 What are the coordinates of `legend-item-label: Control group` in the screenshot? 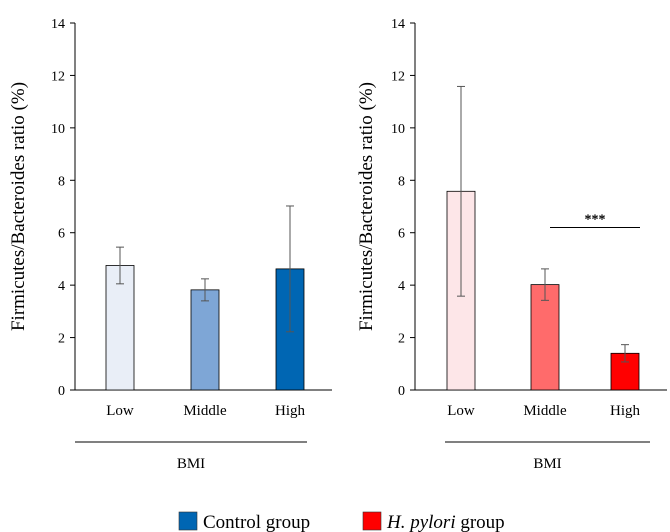 It's located at (256, 522).